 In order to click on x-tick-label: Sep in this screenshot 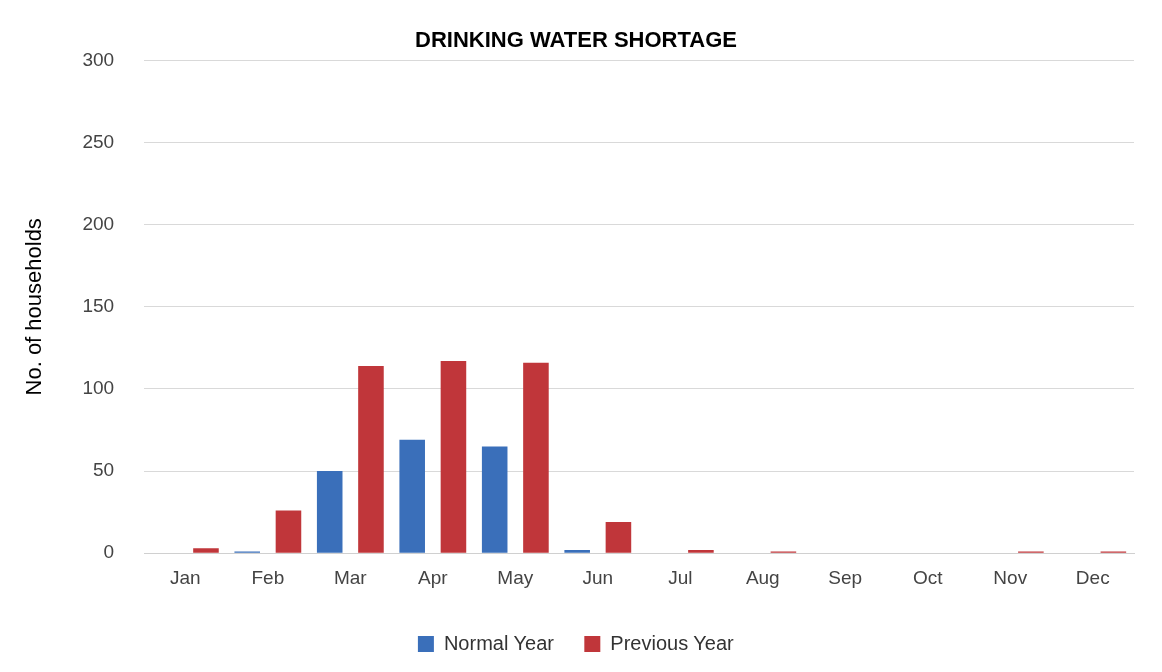, I will do `click(845, 577)`.